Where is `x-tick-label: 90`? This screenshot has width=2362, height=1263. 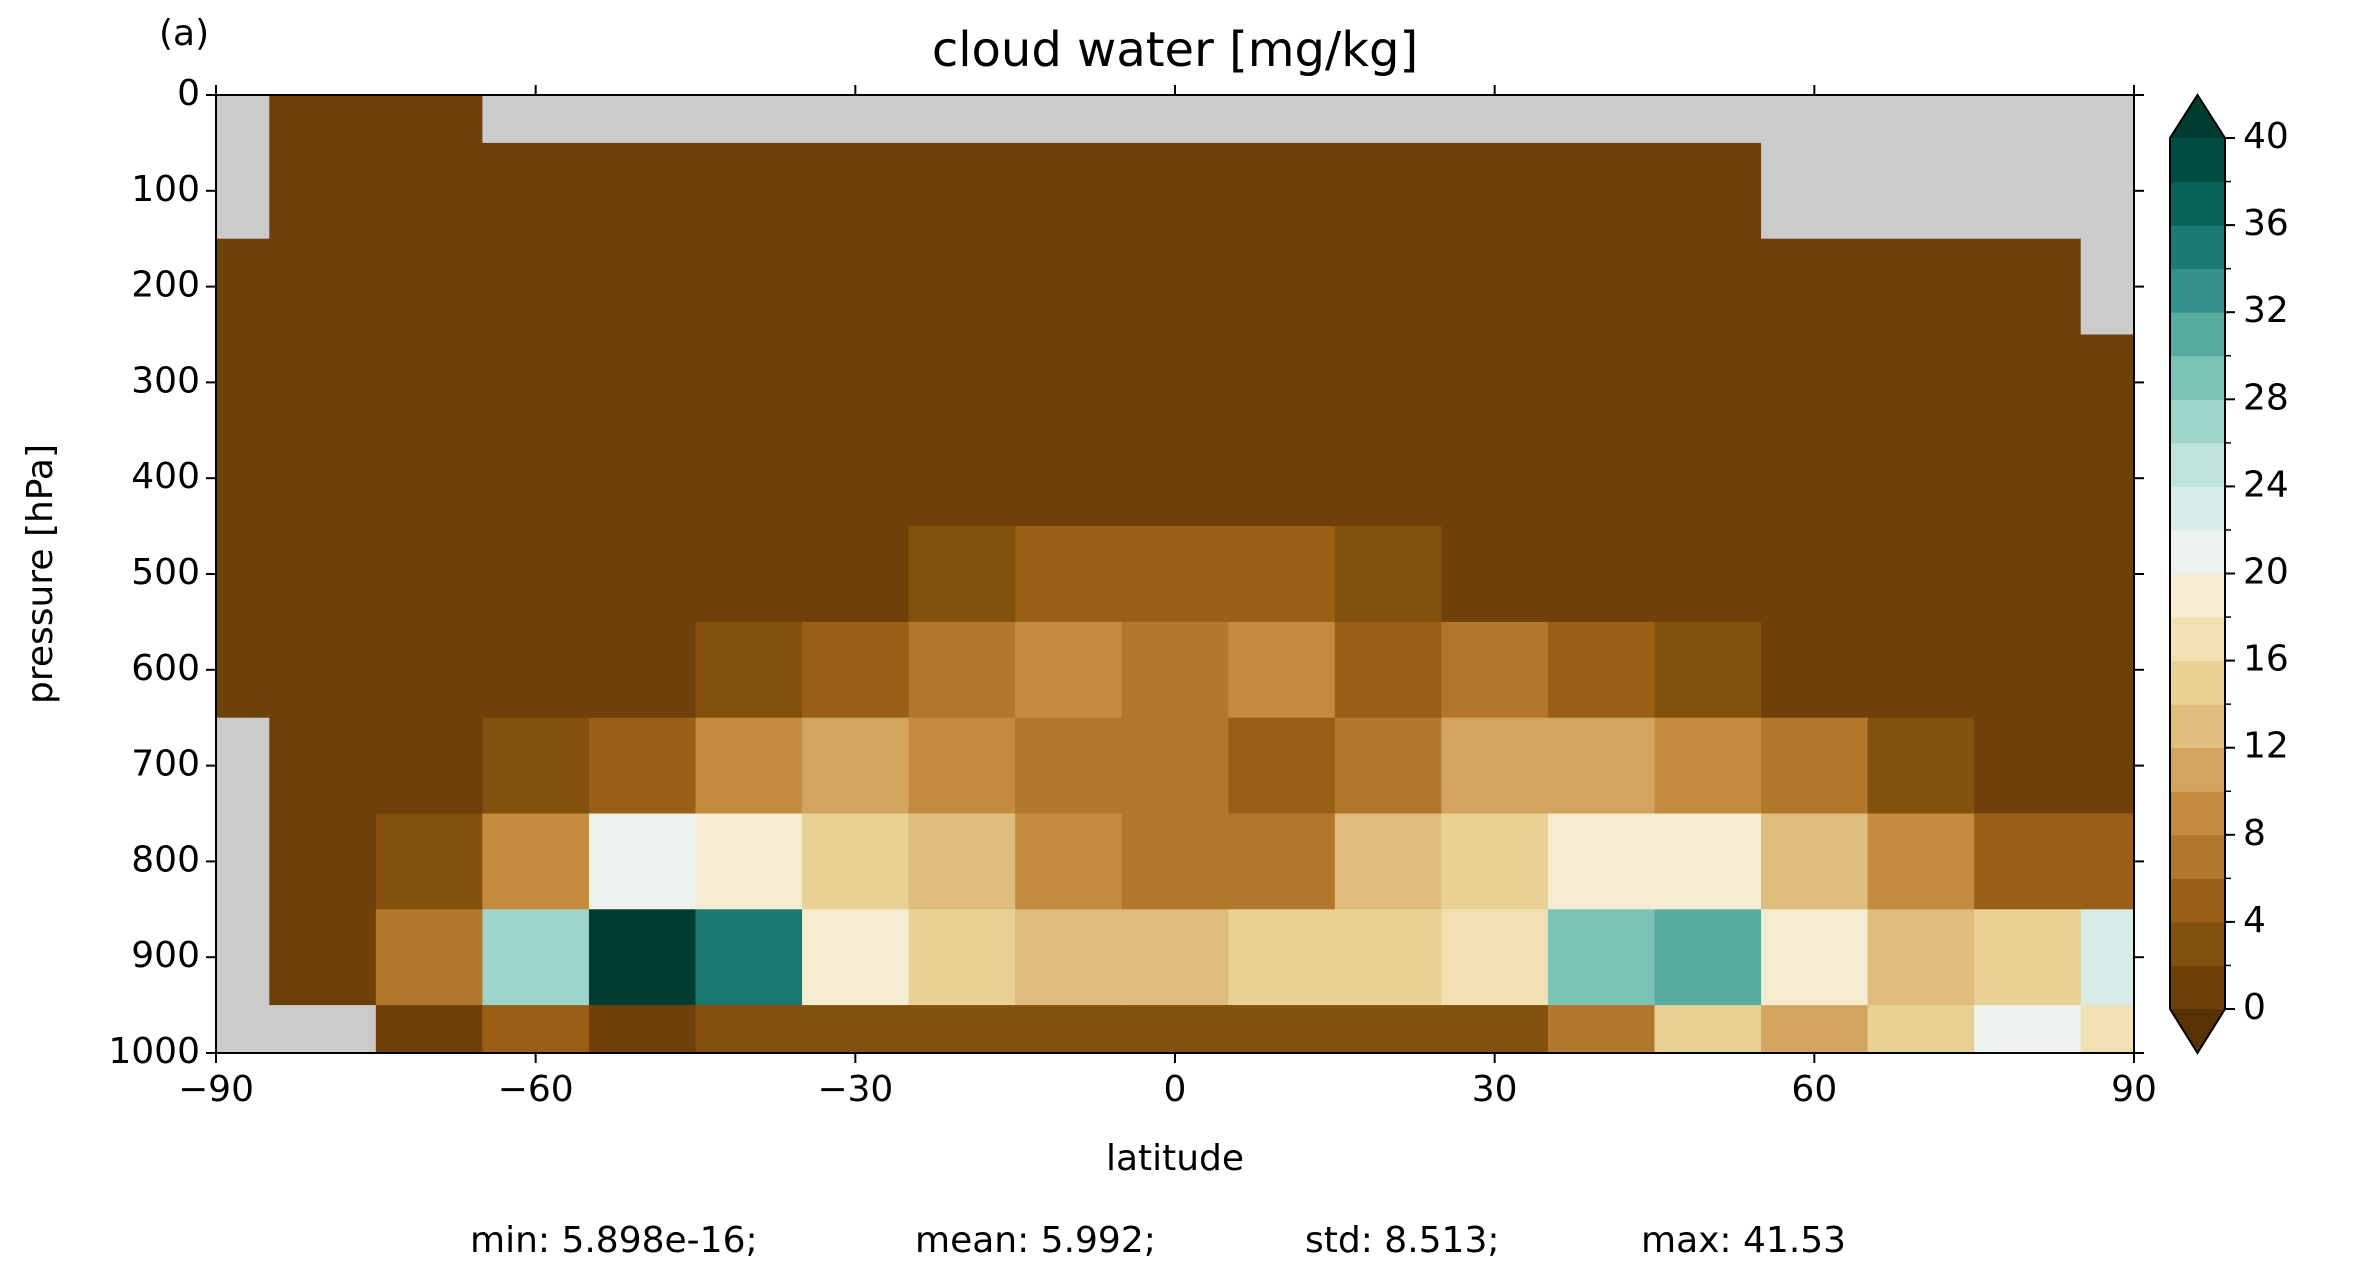 x-tick-label: 90 is located at coordinates (2134, 1089).